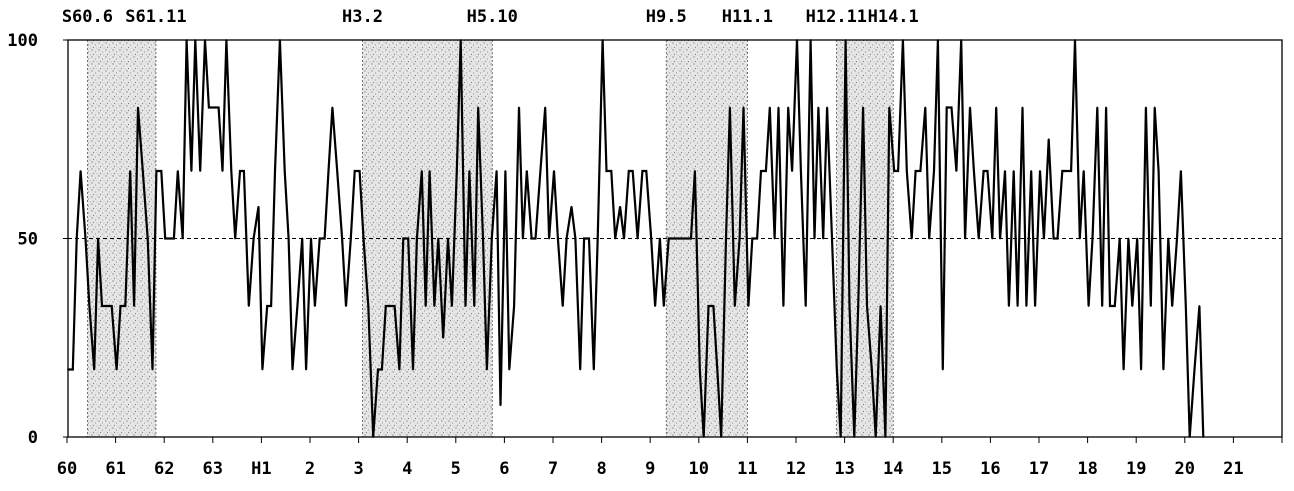 This screenshot has height=491, width=1294. I want to click on turning-point-label: H11.1, so click(747, 17).